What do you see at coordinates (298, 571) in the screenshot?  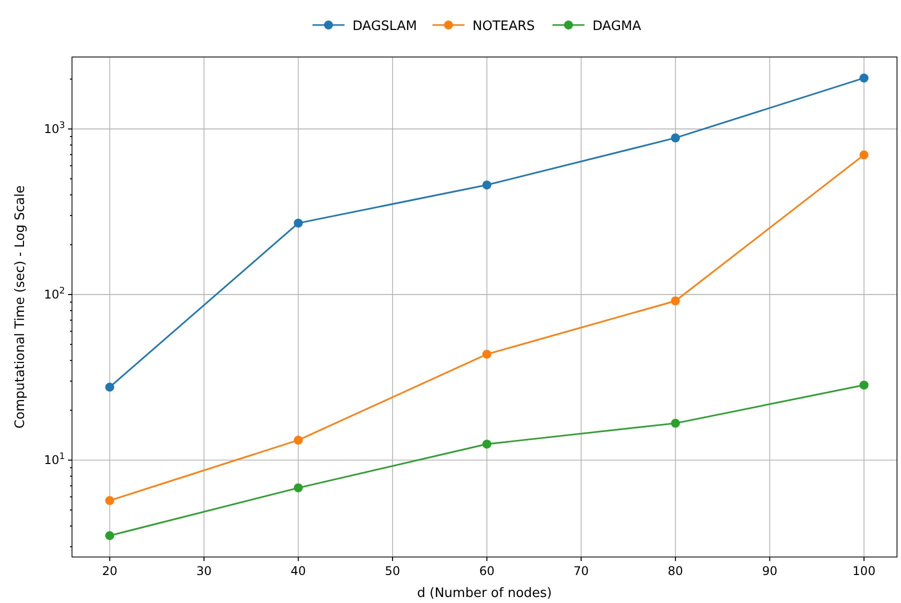 I see `x-tick-label: 40` at bounding box center [298, 571].